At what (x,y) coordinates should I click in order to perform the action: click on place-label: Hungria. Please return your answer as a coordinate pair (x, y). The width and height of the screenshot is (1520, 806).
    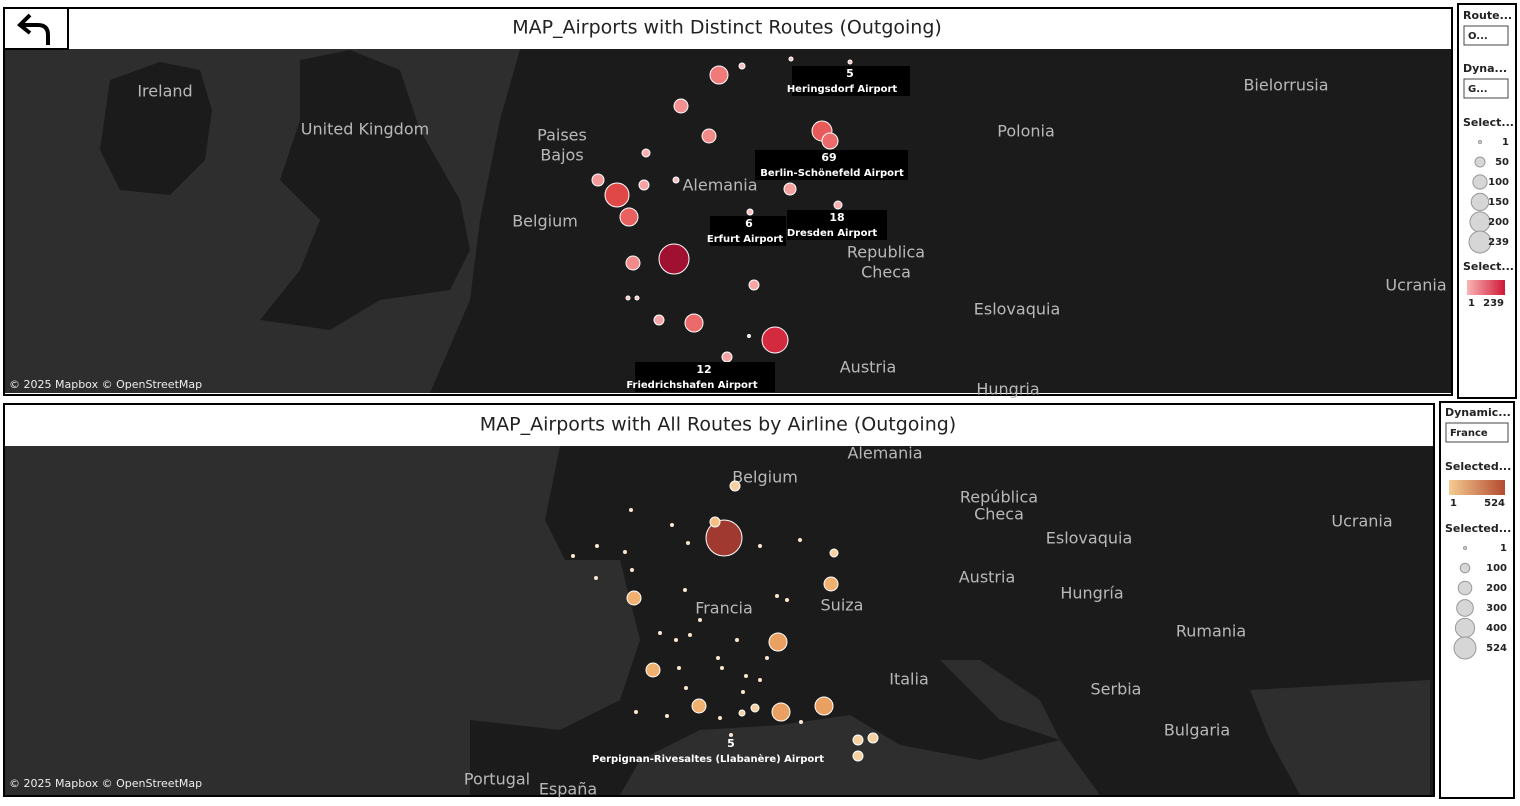
    Looking at the image, I should click on (1007, 389).